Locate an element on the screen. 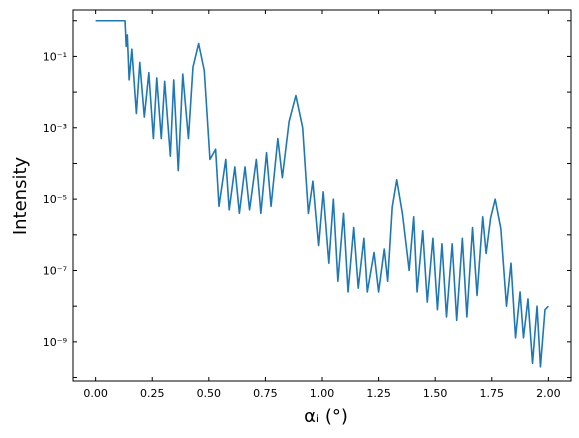  y-tick-label: 10⁻⁷ is located at coordinates (55, 271).